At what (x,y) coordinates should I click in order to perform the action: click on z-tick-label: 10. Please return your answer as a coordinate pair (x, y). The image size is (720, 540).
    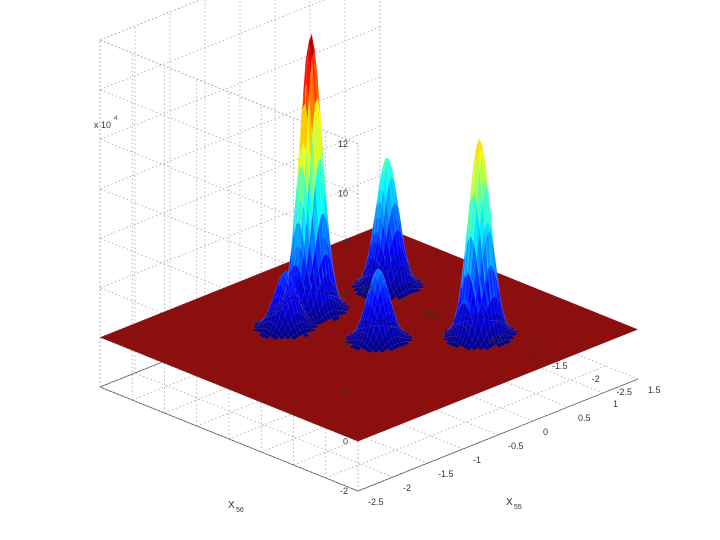
    Looking at the image, I should click on (343, 194).